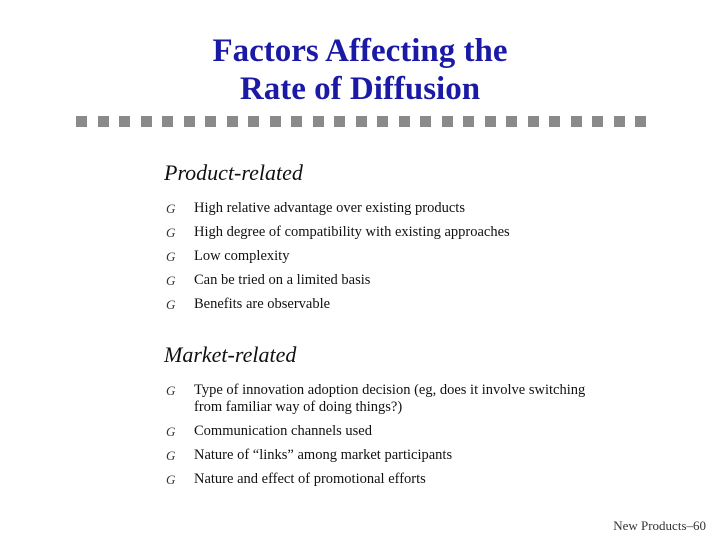 The height and width of the screenshot is (540, 720). Describe the element at coordinates (233, 172) in the screenshot. I see `section-heading-product: Product-related` at that location.